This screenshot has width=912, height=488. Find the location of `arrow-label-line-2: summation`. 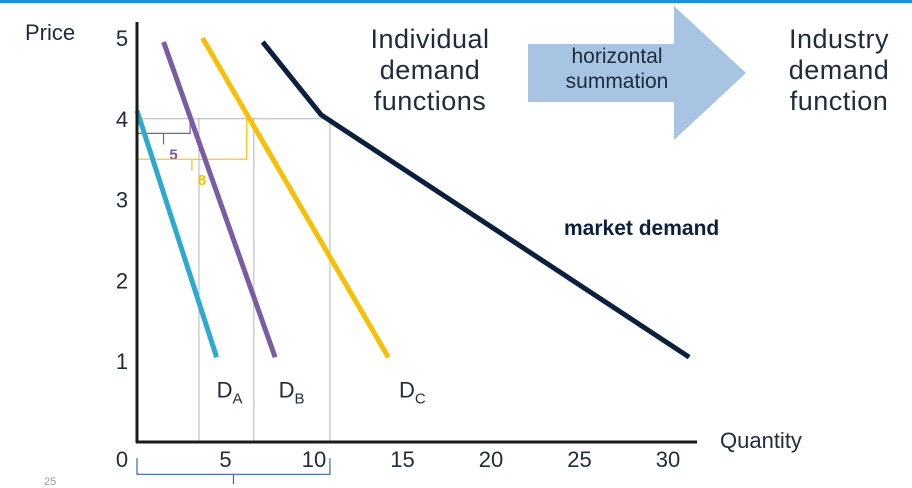

arrow-label-line-2: summation is located at coordinates (617, 81).